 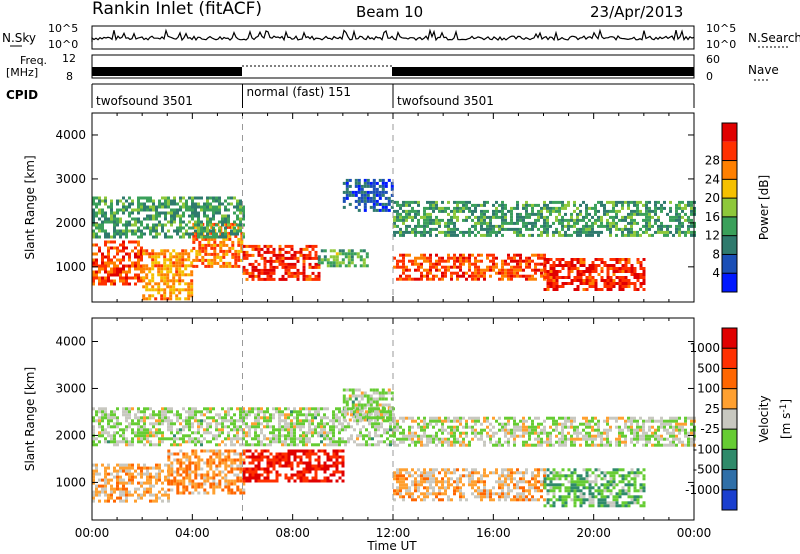 I want to click on nave-label: Nave, so click(x=763, y=70).